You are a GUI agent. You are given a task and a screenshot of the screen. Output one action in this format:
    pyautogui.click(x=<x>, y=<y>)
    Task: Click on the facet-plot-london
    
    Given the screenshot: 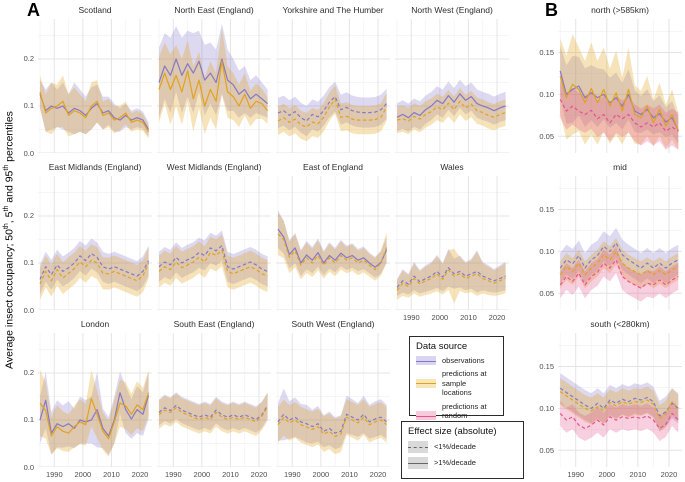 What is the action you would take?
    pyautogui.click(x=95, y=400)
    